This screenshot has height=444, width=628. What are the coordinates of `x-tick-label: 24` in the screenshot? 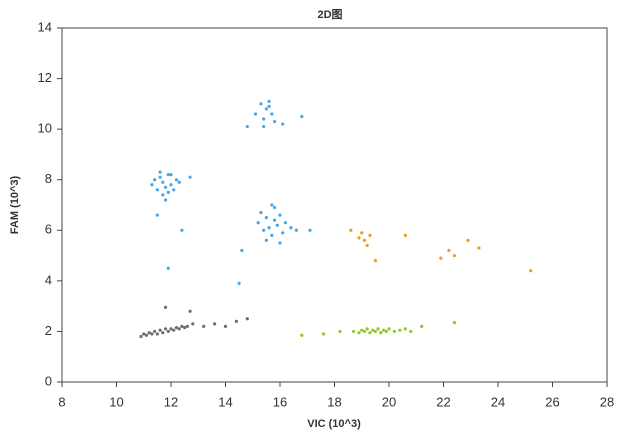 It's located at (498, 401).